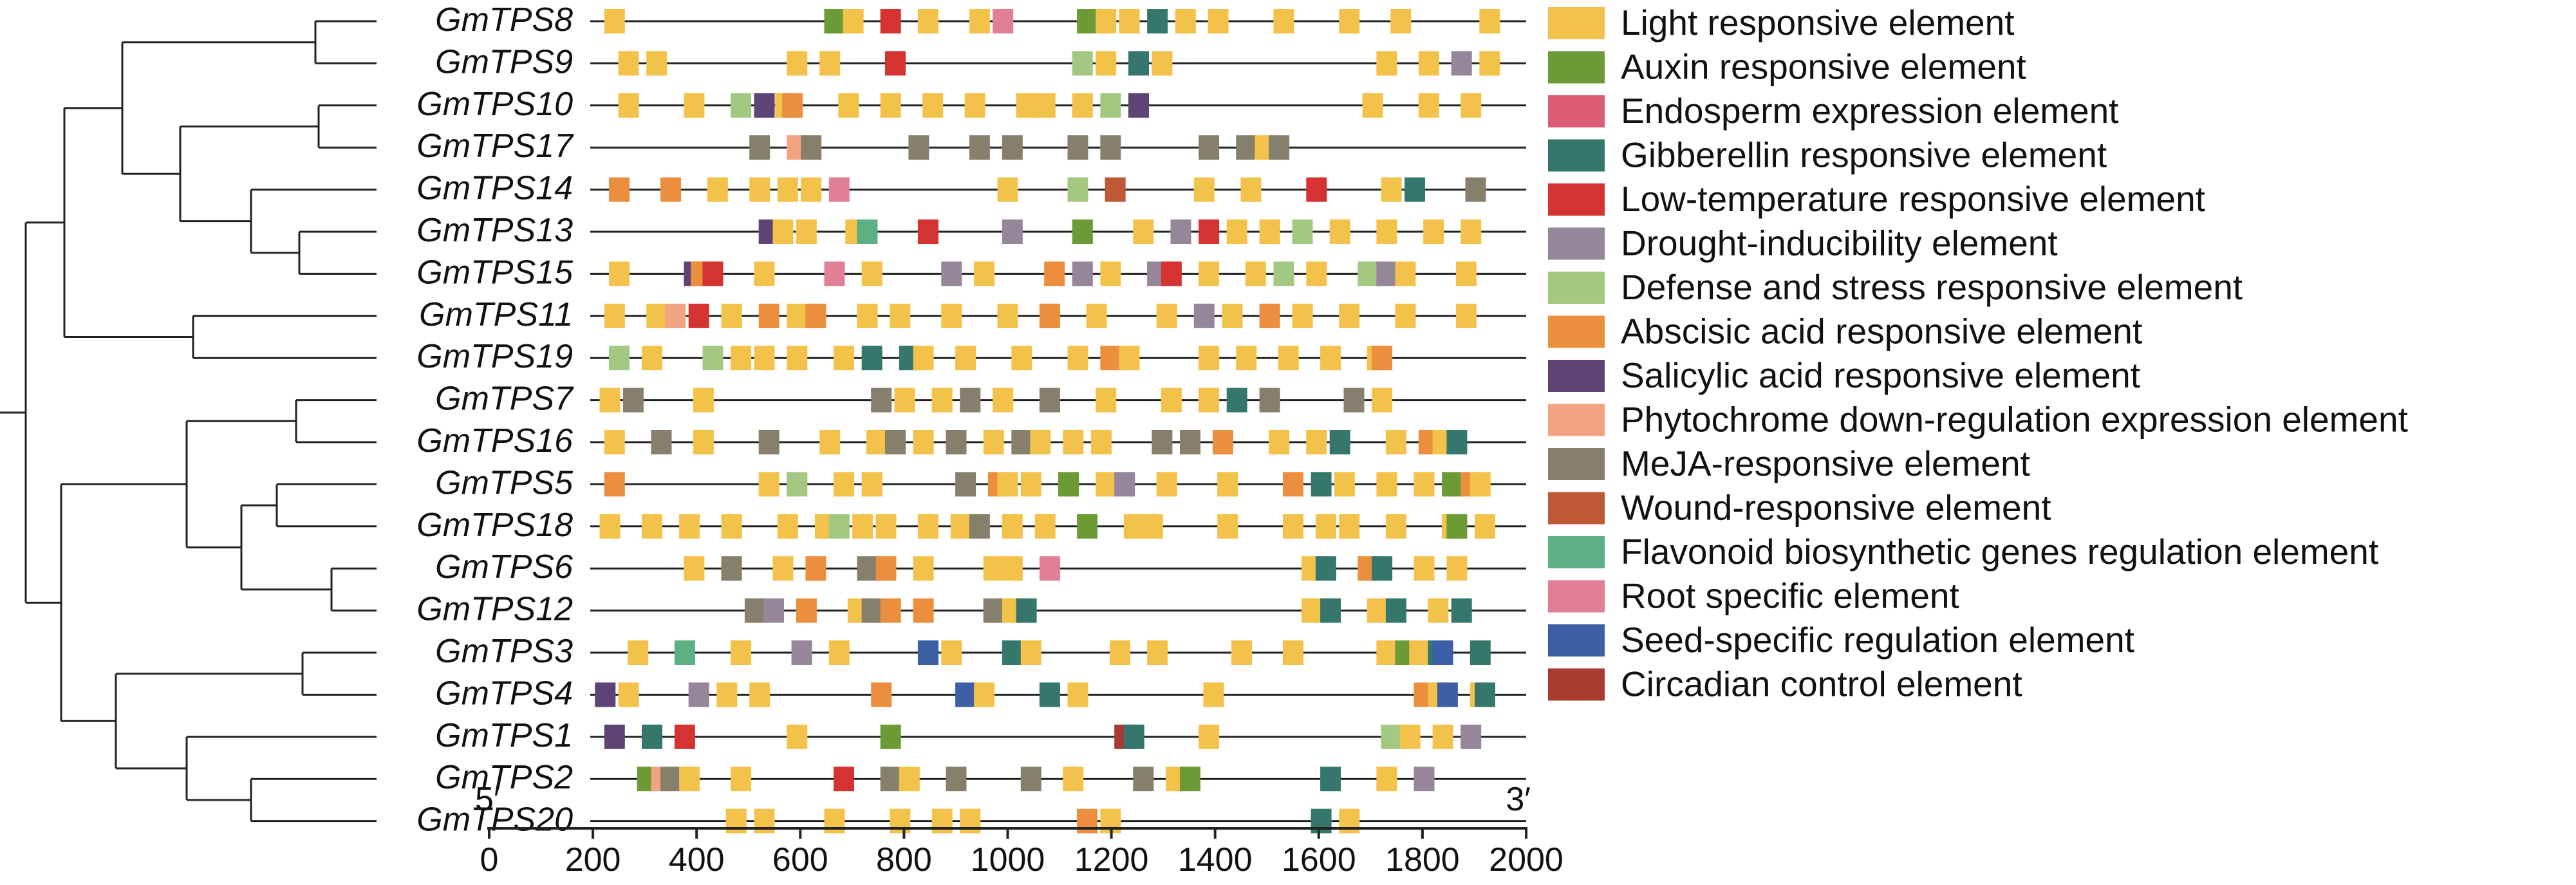 This screenshot has width=2576, height=885. I want to click on legend-label: Drought-inducibility element, so click(1840, 243).